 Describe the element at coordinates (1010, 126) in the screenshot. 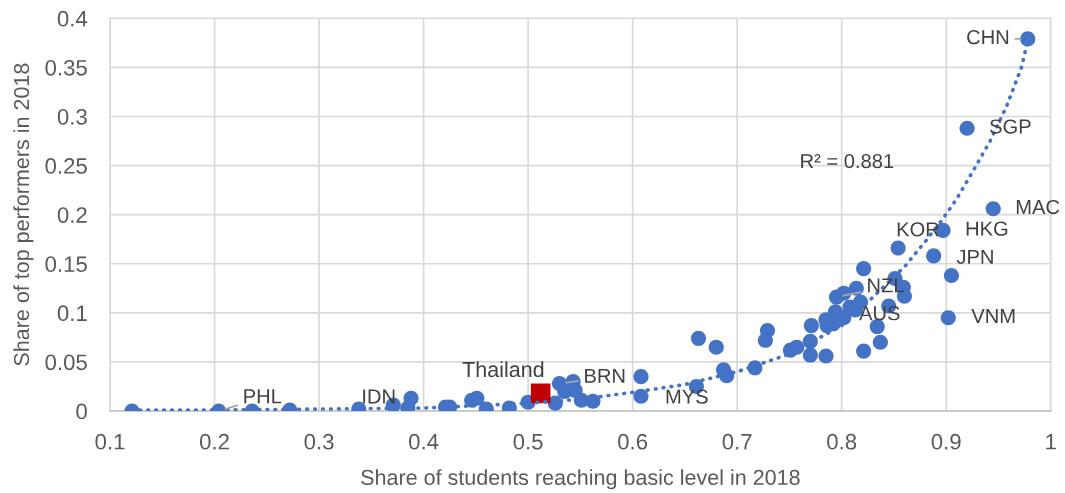

I see `annotation: SGP` at that location.